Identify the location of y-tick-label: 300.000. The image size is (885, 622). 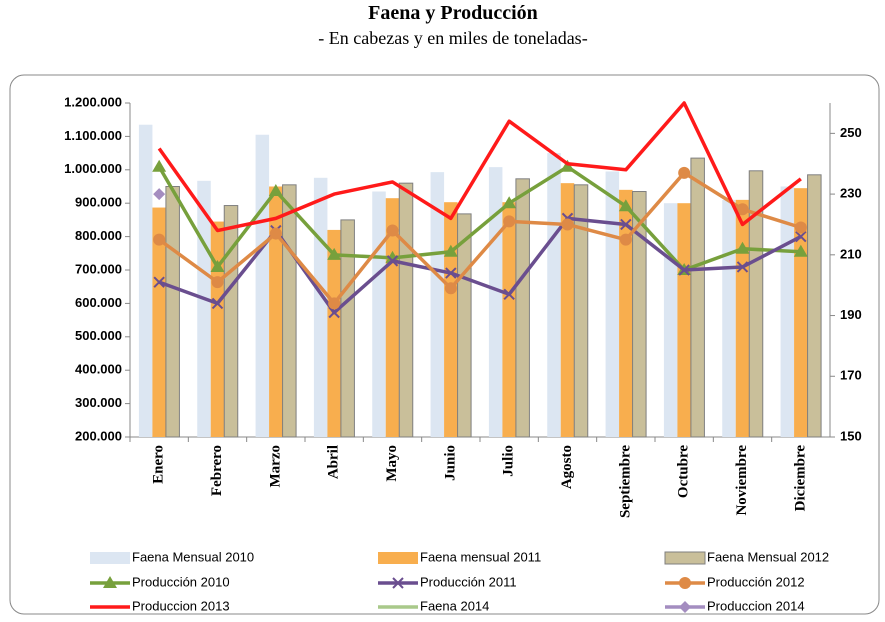
(98, 402).